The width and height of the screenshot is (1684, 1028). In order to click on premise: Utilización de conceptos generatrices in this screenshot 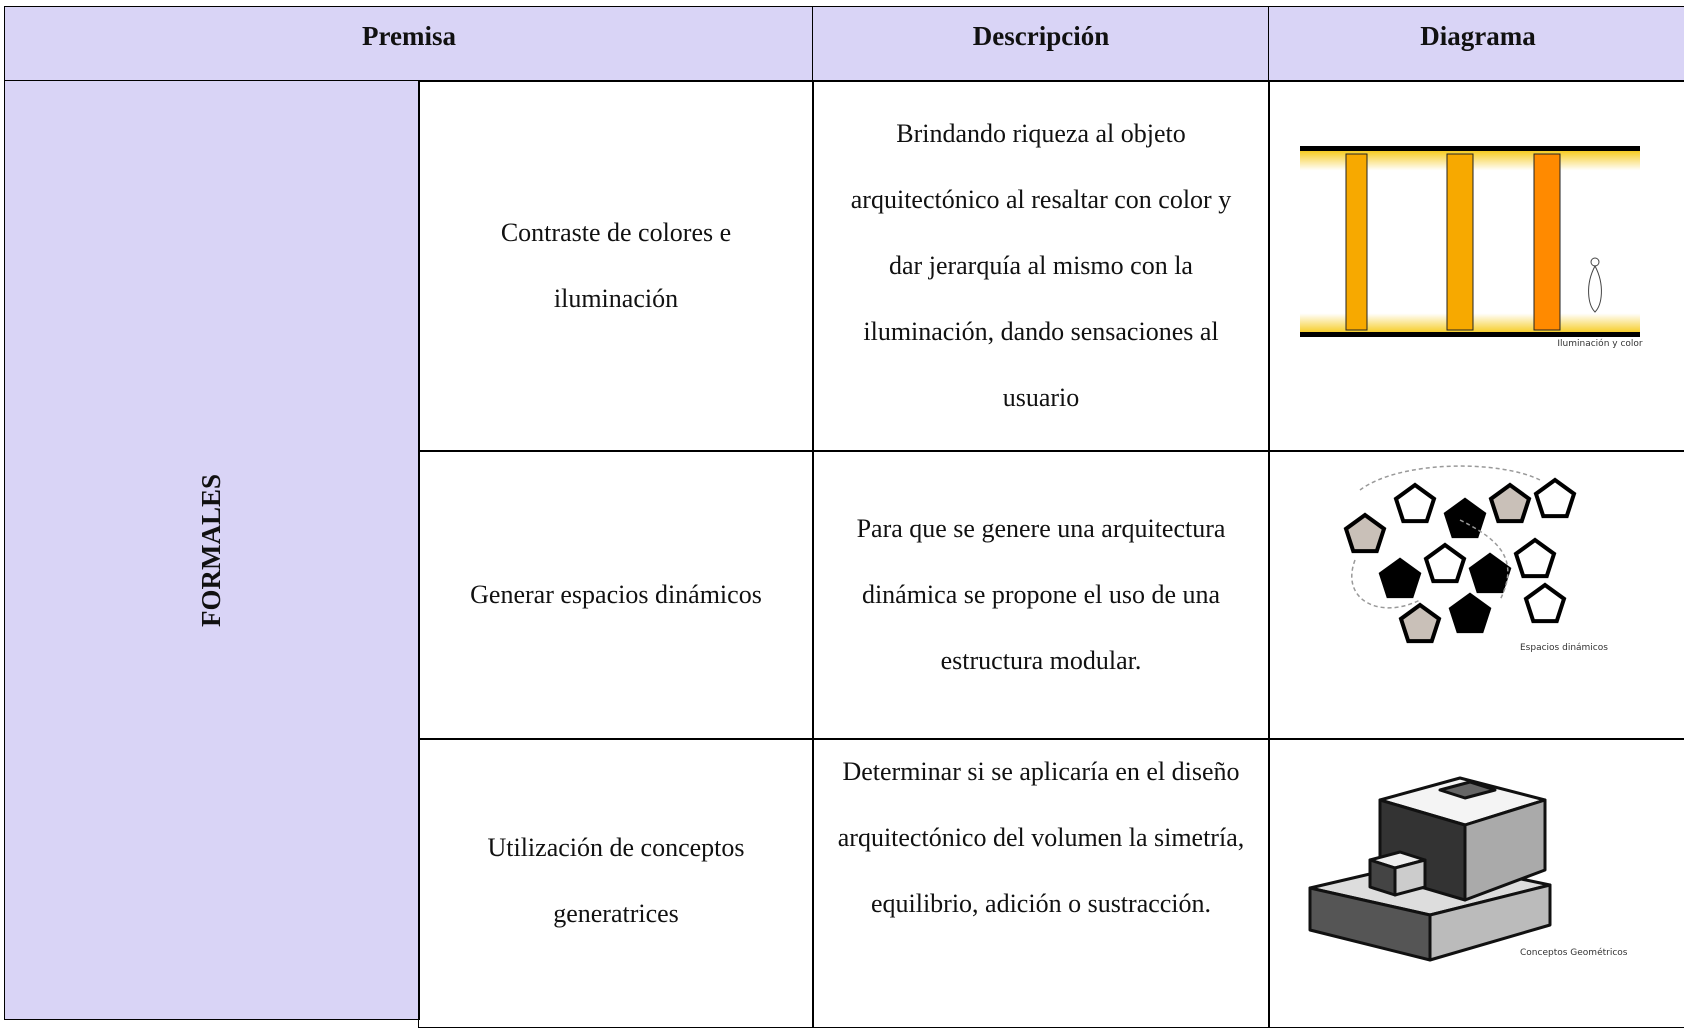, I will do `click(616, 883)`.